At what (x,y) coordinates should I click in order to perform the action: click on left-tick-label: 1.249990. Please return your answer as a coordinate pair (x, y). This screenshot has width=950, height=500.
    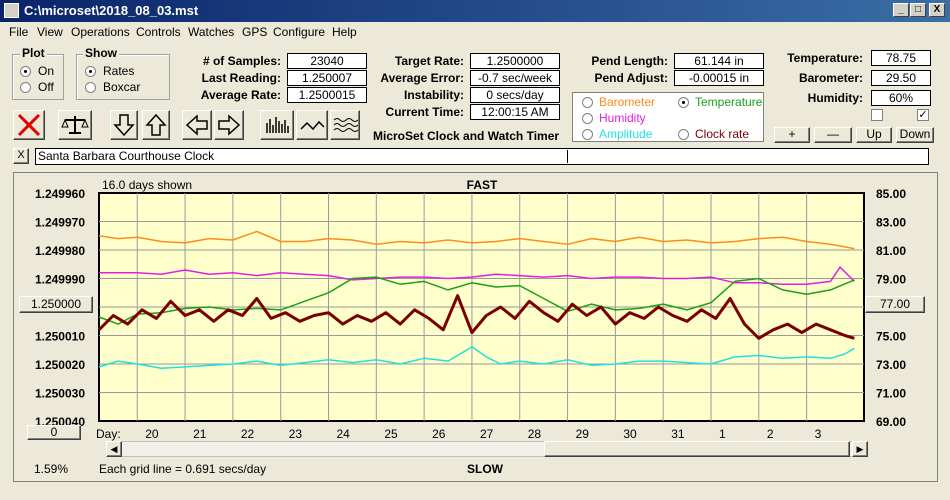
    Looking at the image, I should click on (60, 280).